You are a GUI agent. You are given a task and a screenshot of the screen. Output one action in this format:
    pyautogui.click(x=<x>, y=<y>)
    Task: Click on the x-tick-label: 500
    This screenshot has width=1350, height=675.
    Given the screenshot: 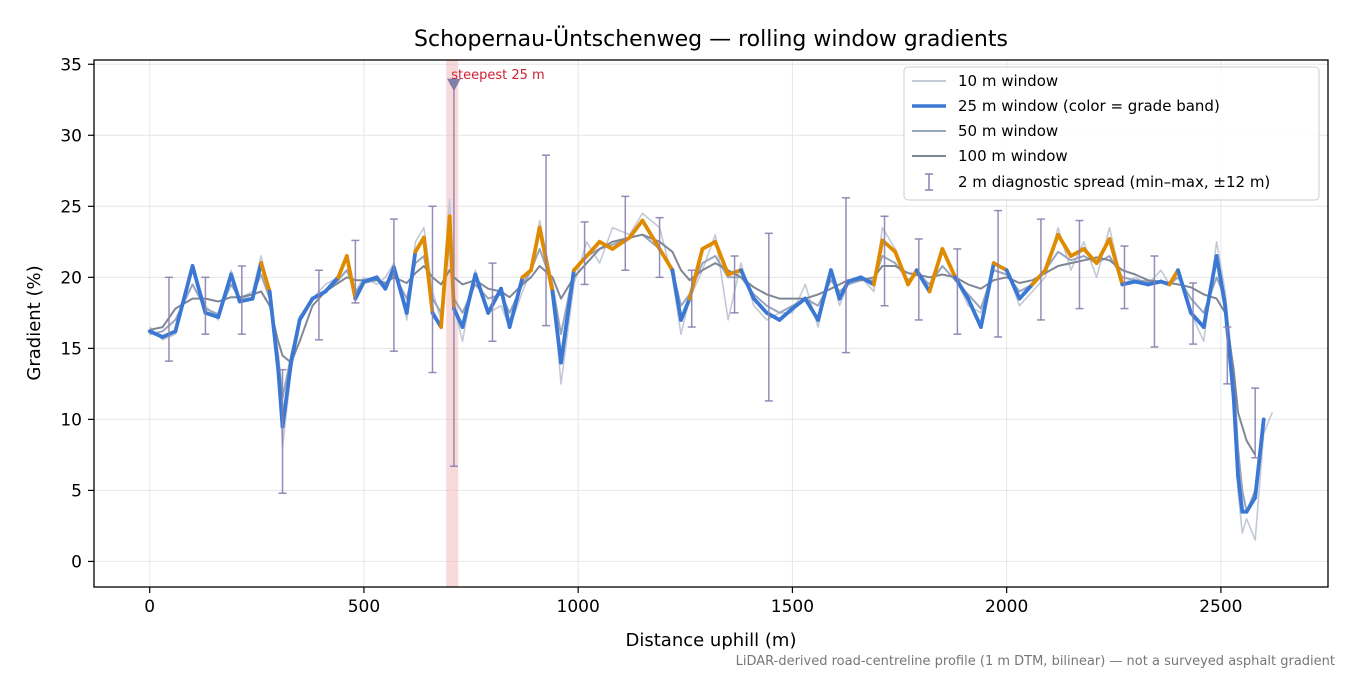 What is the action you would take?
    pyautogui.click(x=364, y=607)
    